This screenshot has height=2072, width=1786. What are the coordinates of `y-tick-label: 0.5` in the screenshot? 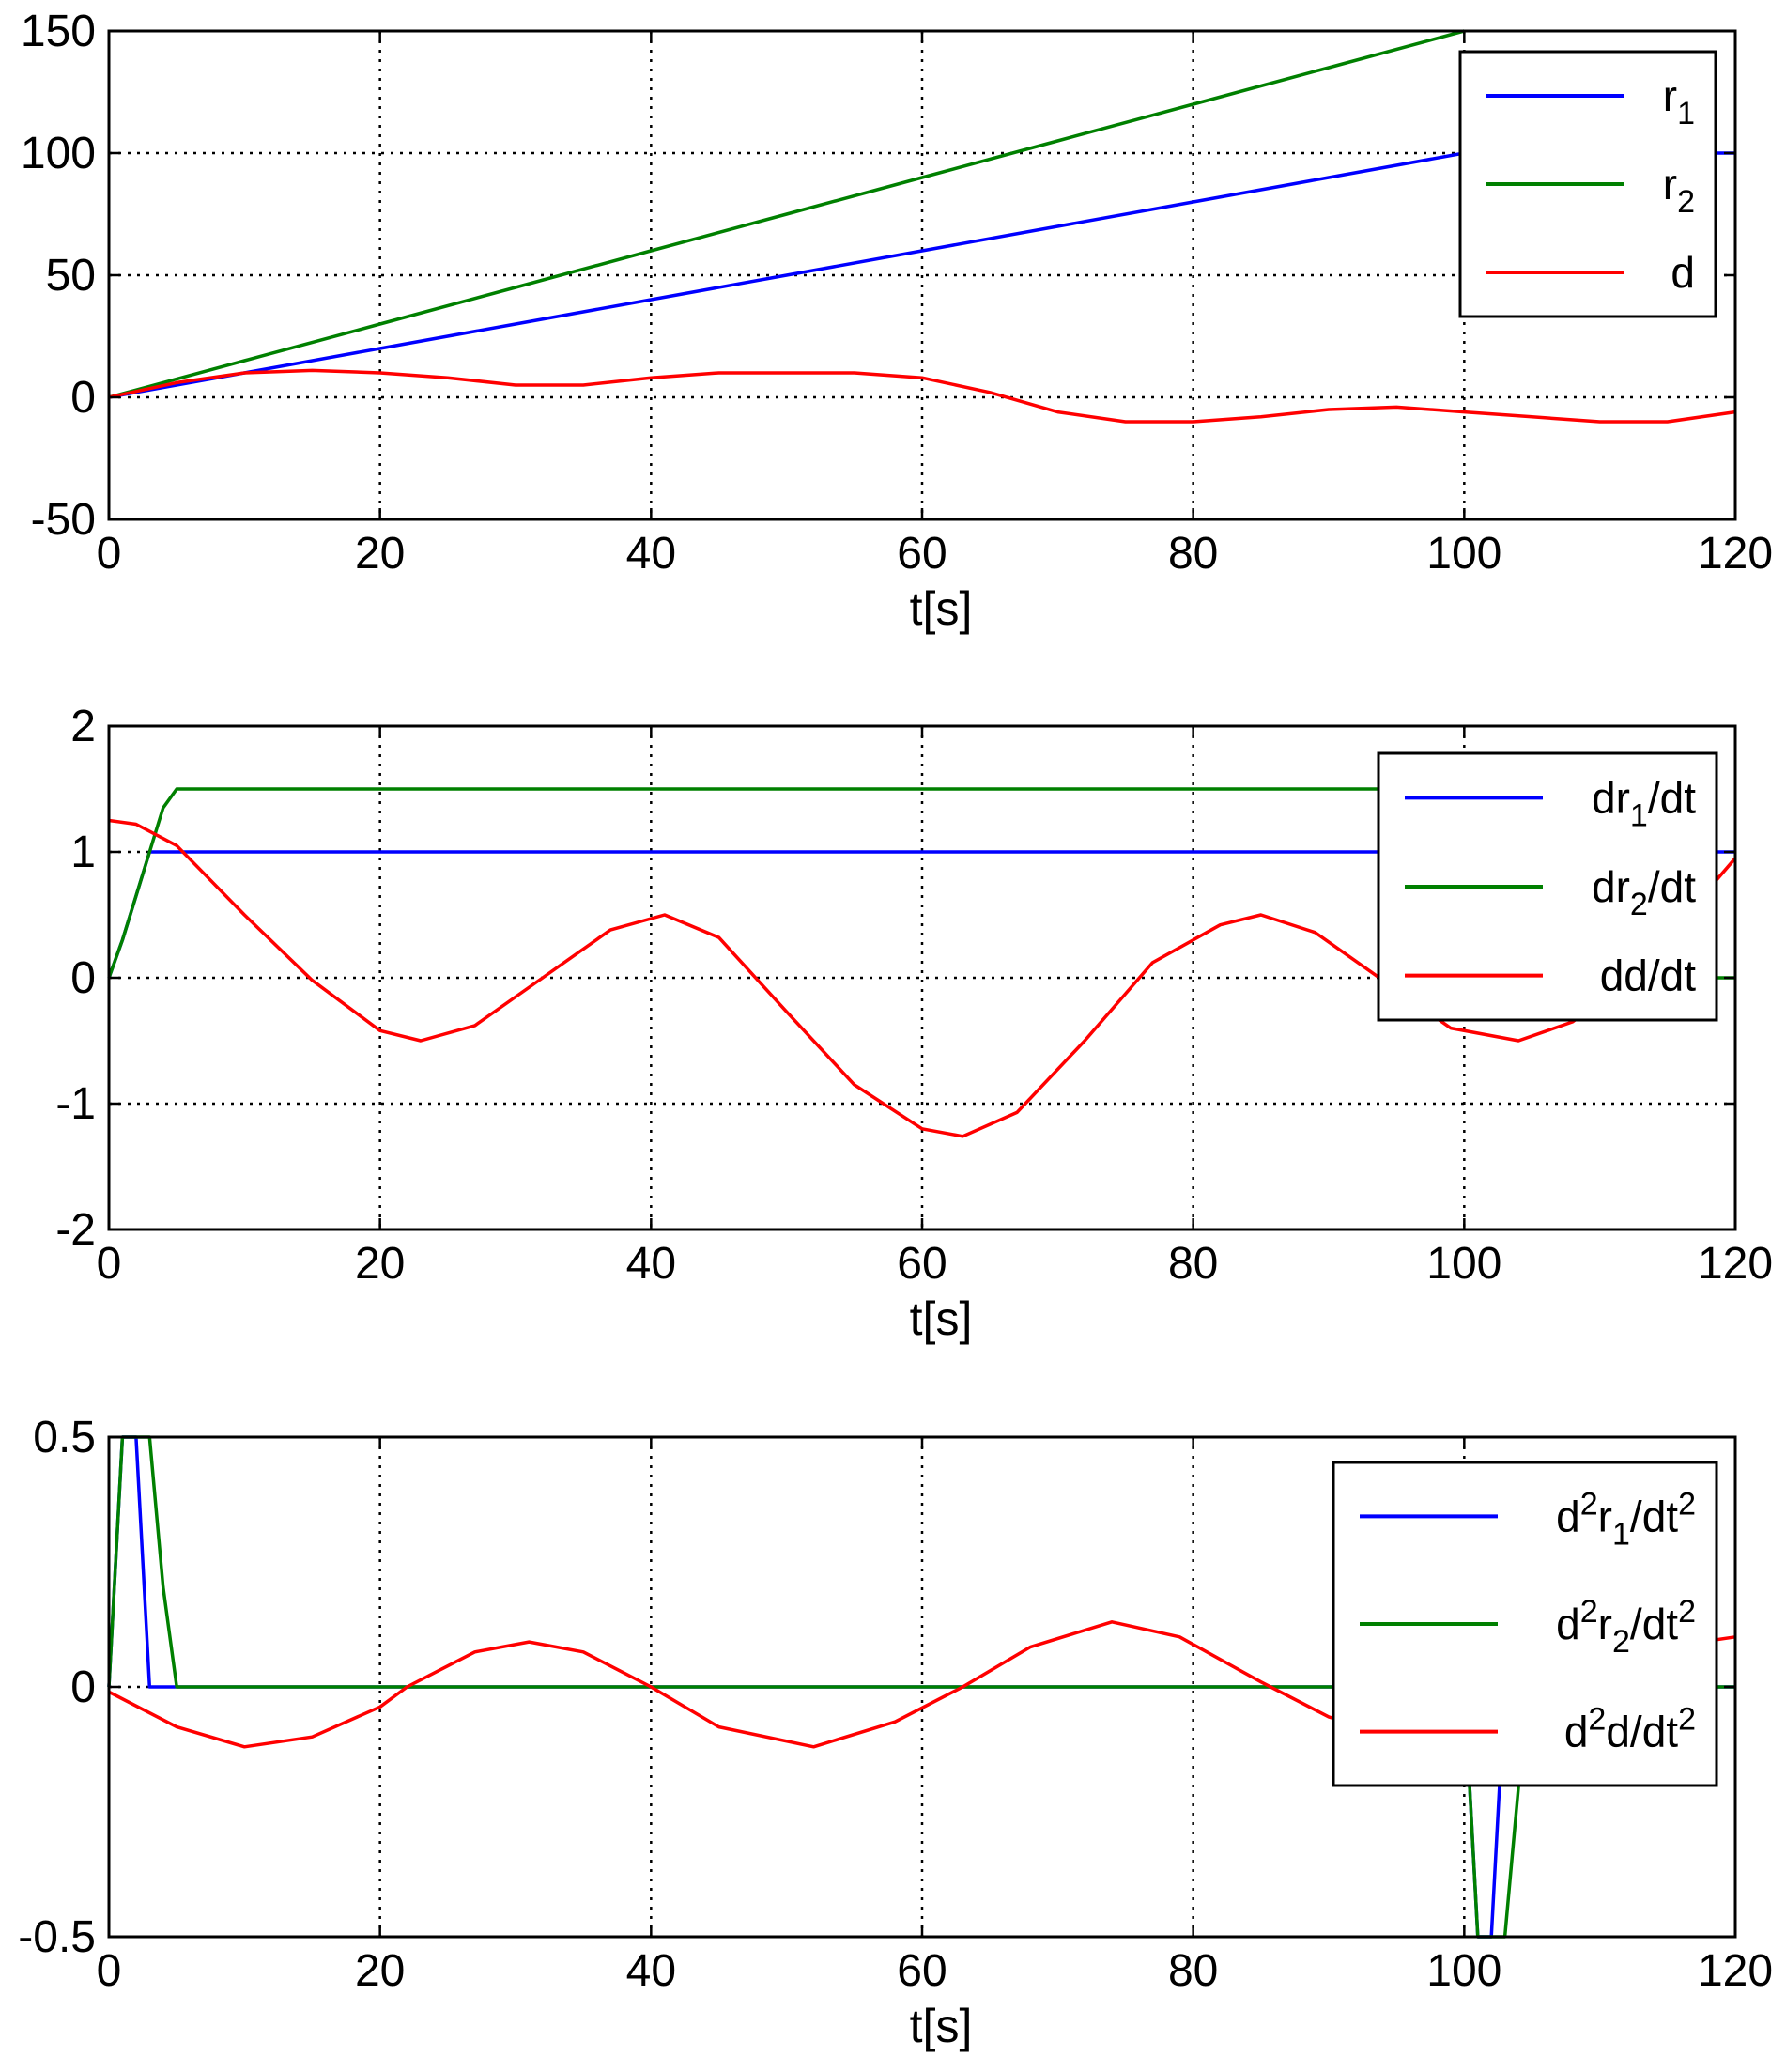 It's located at (64, 1437).